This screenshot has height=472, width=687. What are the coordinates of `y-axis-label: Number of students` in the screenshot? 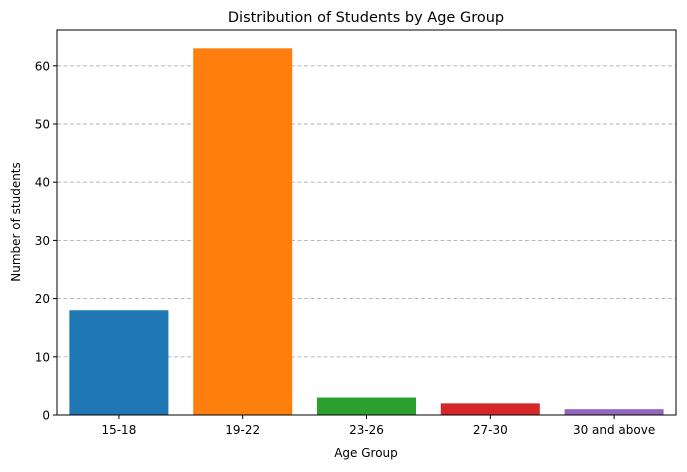 It's located at (16, 222).